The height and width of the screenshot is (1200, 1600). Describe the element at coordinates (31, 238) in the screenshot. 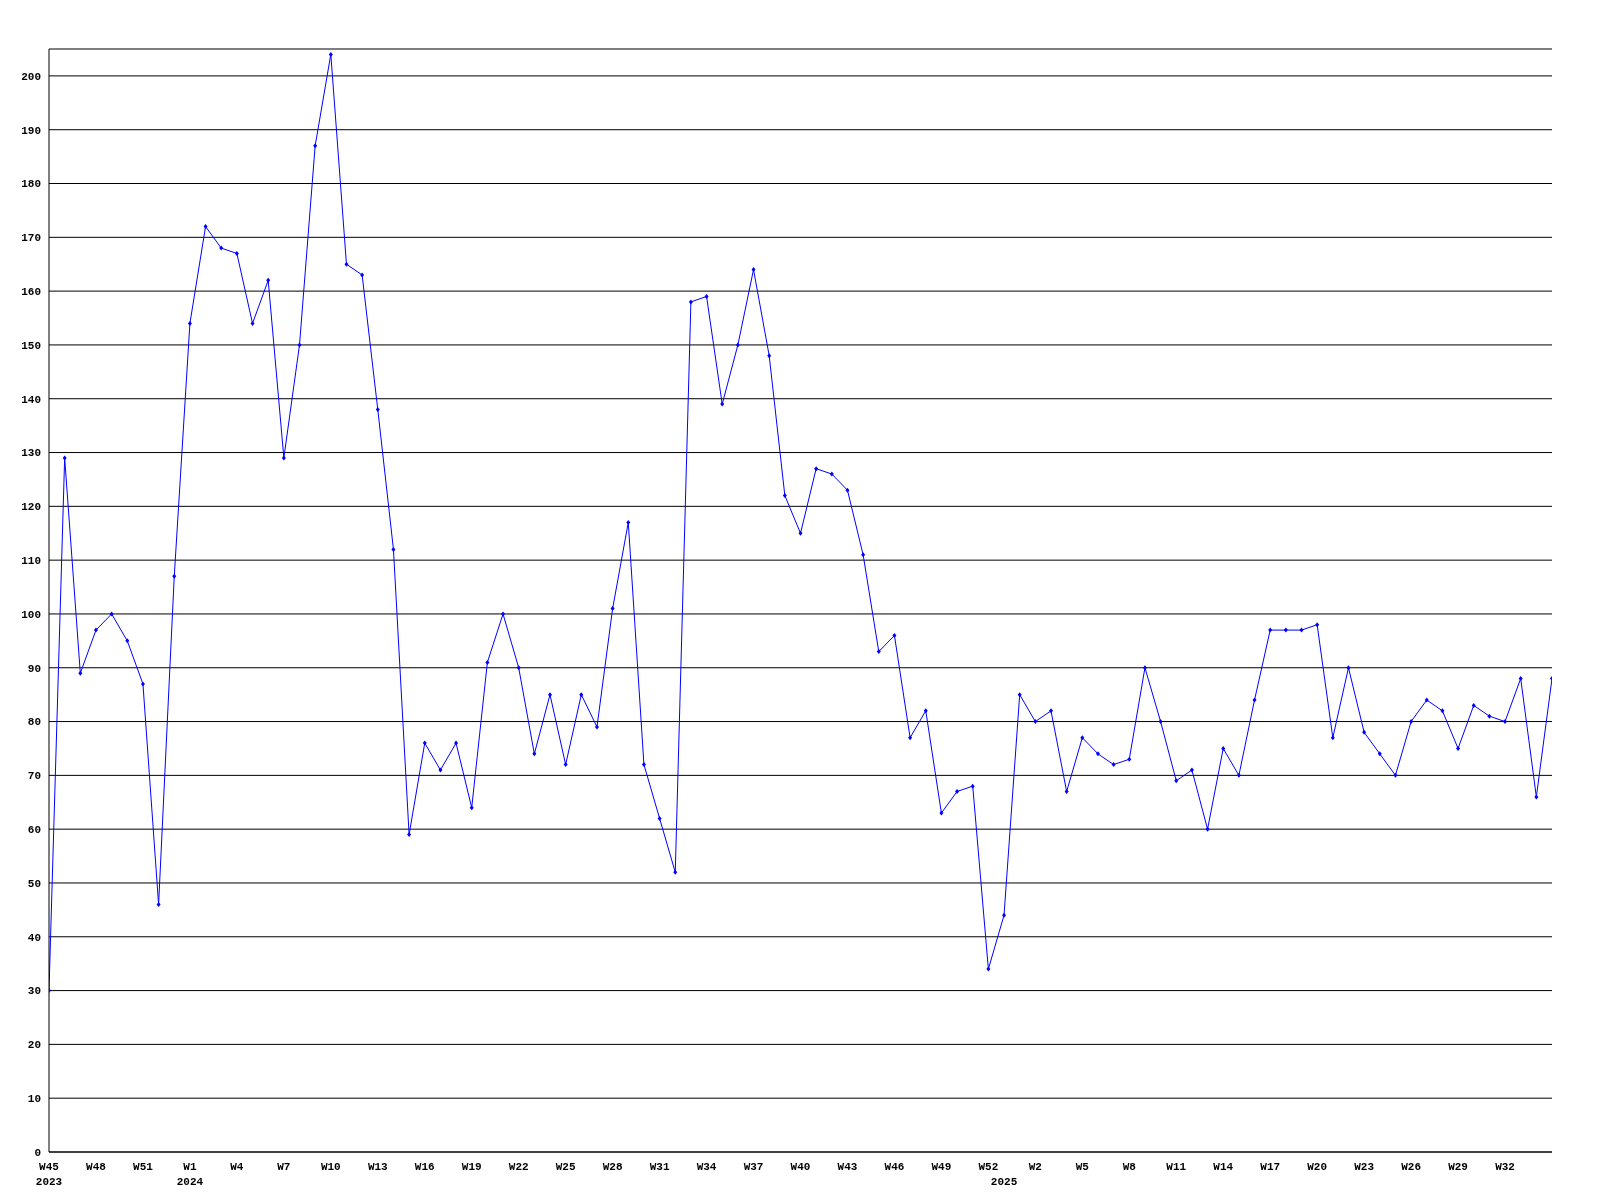

I see `y-tick-label: 170` at that location.